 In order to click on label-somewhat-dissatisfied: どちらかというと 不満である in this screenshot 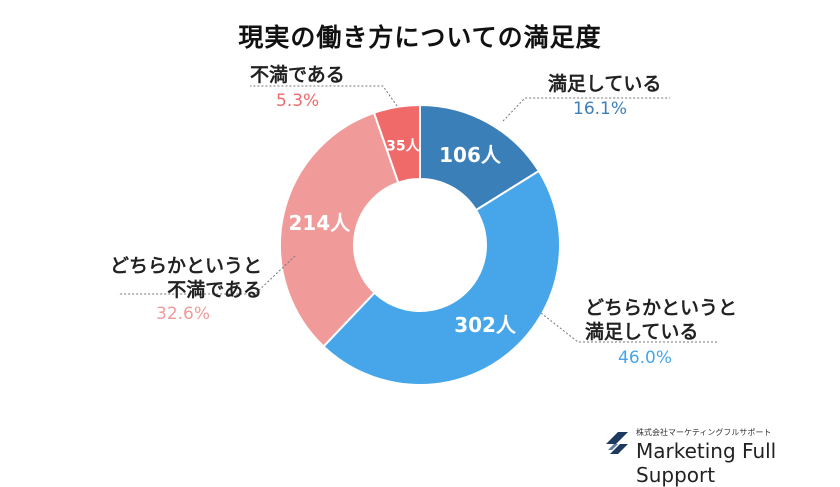, I will do `click(185, 278)`.